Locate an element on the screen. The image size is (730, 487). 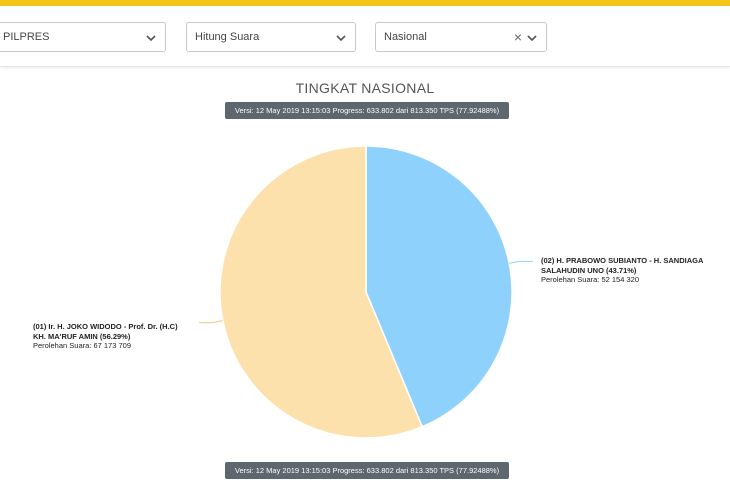
slice-label-02-votes: Perolehan Suara: 52 154 320 is located at coordinates (590, 279).